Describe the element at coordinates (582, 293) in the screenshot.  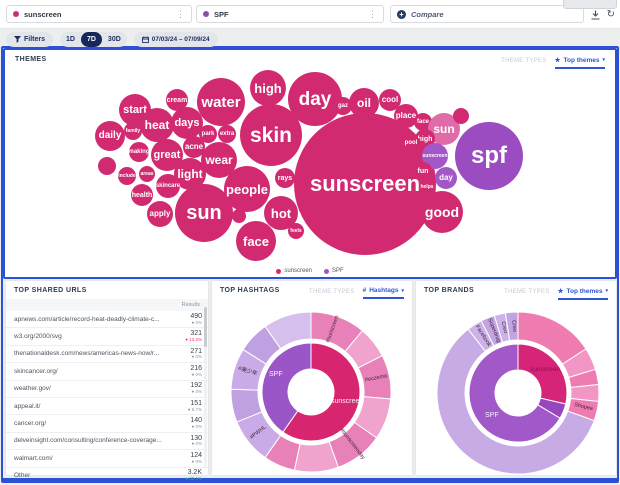
I see `brands-type-selector: ★ Top themes ▾` at that location.